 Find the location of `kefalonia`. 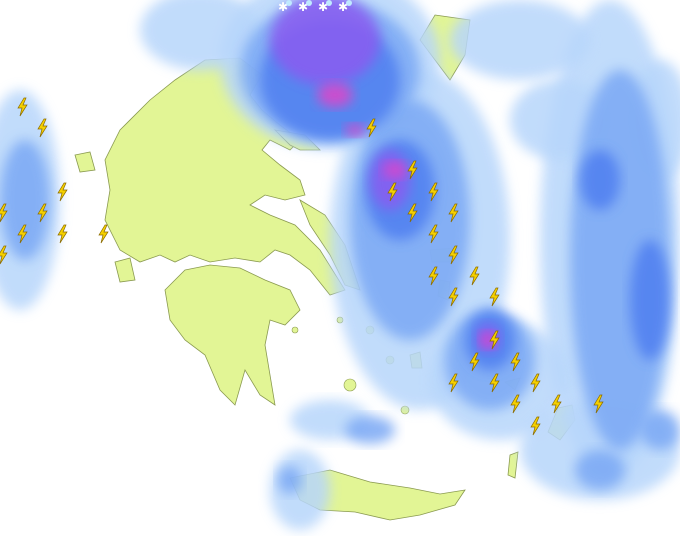

kefalonia is located at coordinates (125, 270).